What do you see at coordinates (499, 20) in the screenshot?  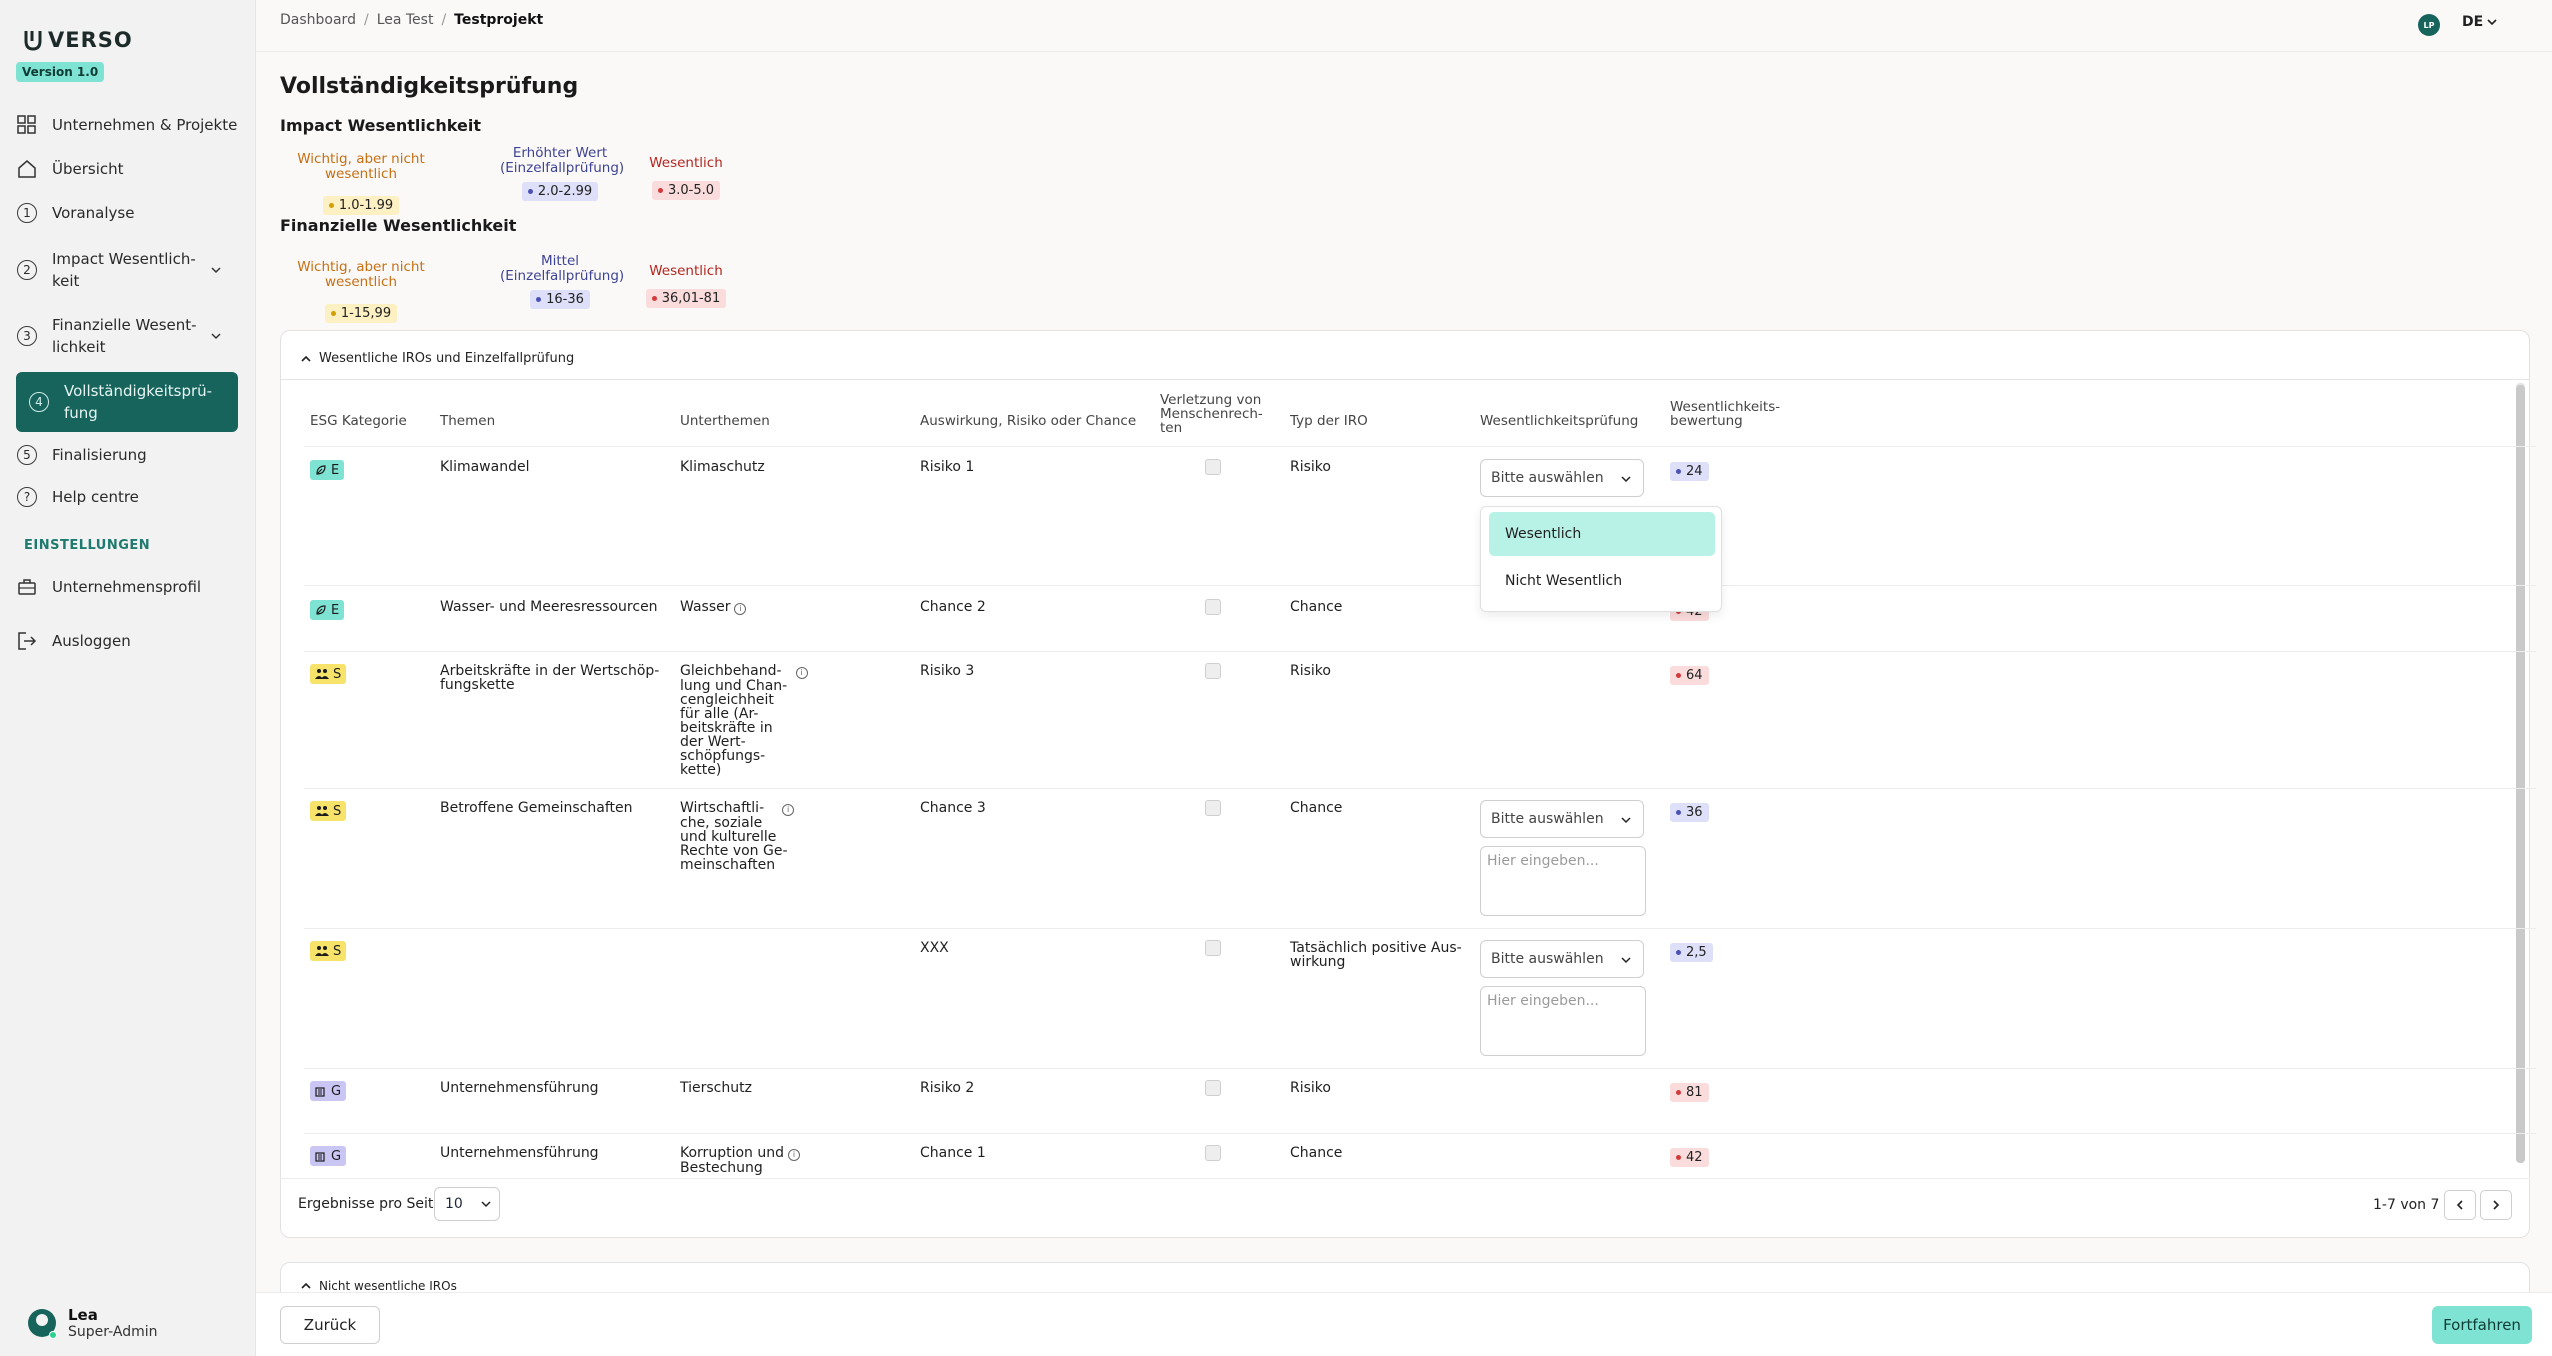 I see `breadcrumb-testprojekt: Testprojekt` at bounding box center [499, 20].